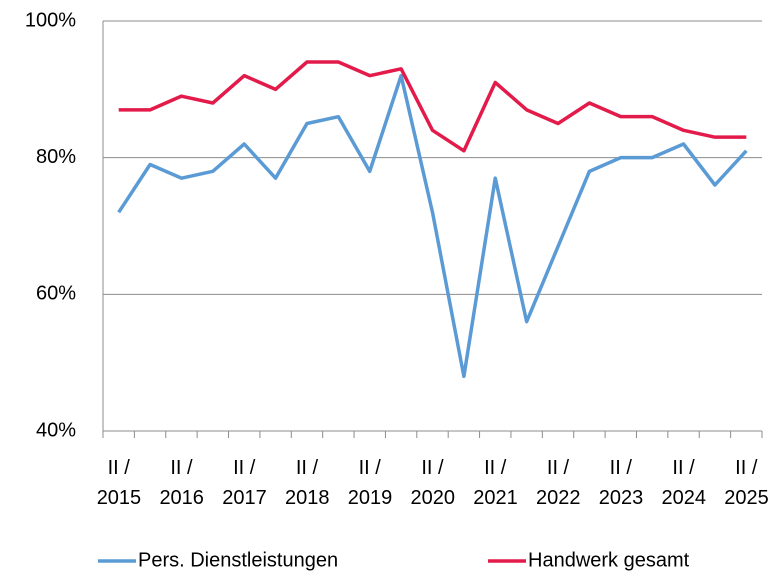  Describe the element at coordinates (495, 483) in the screenshot. I see `x-tick-label: II / 2021` at that location.